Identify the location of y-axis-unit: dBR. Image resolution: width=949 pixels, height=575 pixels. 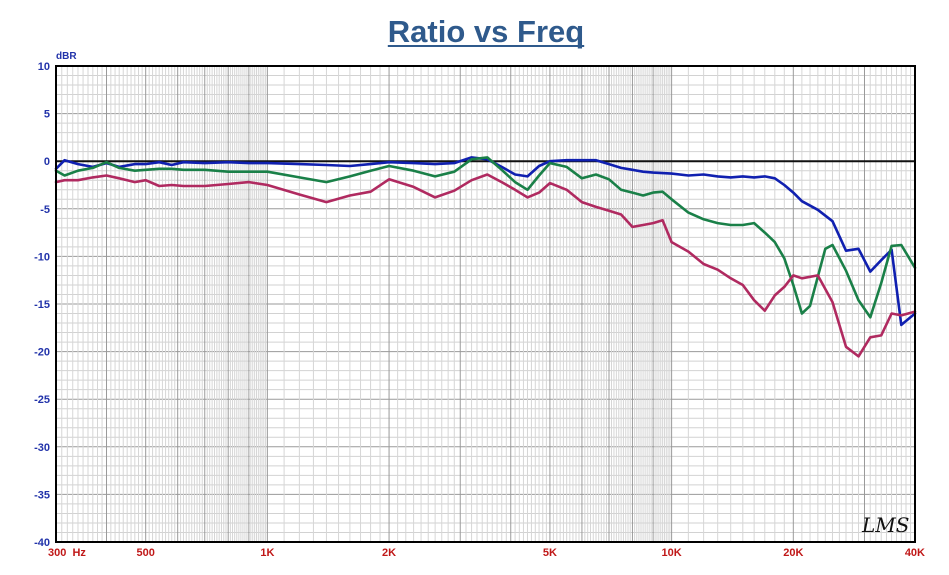
(66, 56).